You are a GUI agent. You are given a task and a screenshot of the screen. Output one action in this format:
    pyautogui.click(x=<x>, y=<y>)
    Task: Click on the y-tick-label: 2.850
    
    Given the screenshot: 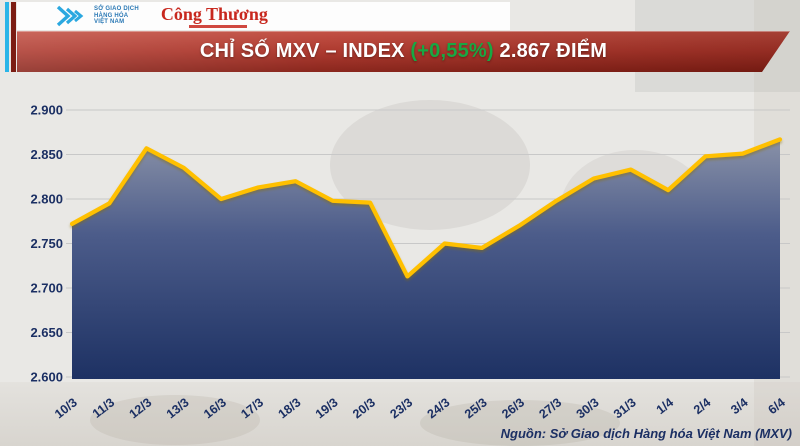 What is the action you would take?
    pyautogui.click(x=46, y=154)
    